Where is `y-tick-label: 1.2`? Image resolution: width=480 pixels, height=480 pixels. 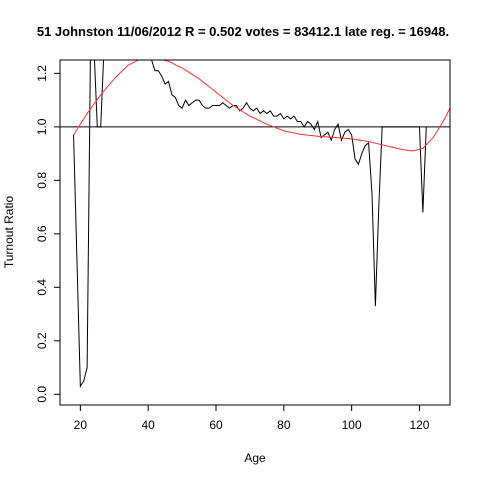 y-tick-label: 1.2 is located at coordinates (42, 73).